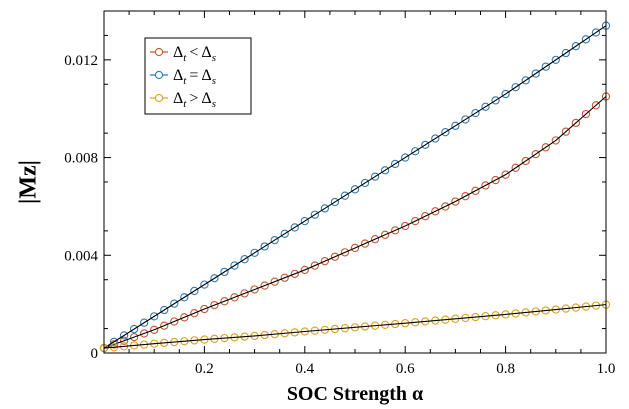 The image size is (629, 409). What do you see at coordinates (194, 100) in the screenshot?
I see `legend-label: Δt > Δs` at bounding box center [194, 100].